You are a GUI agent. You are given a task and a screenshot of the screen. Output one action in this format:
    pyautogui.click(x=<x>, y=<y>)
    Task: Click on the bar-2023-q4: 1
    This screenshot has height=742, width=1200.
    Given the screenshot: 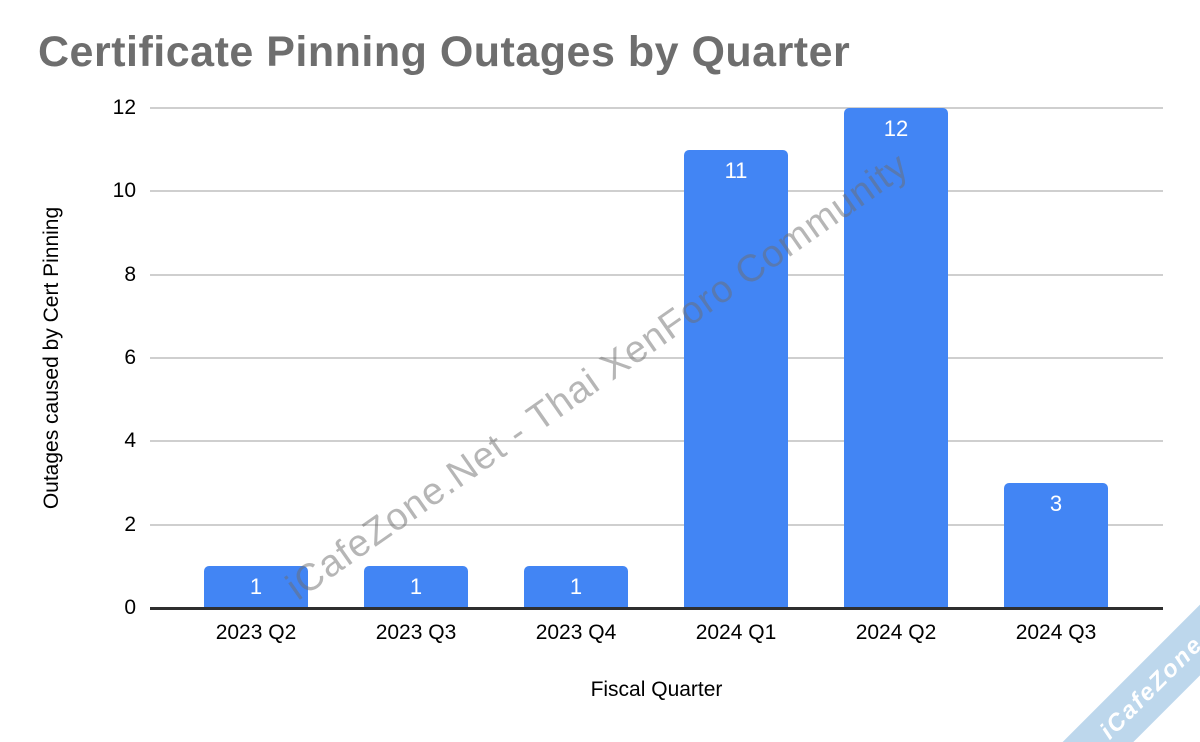 What is the action you would take?
    pyautogui.click(x=576, y=587)
    